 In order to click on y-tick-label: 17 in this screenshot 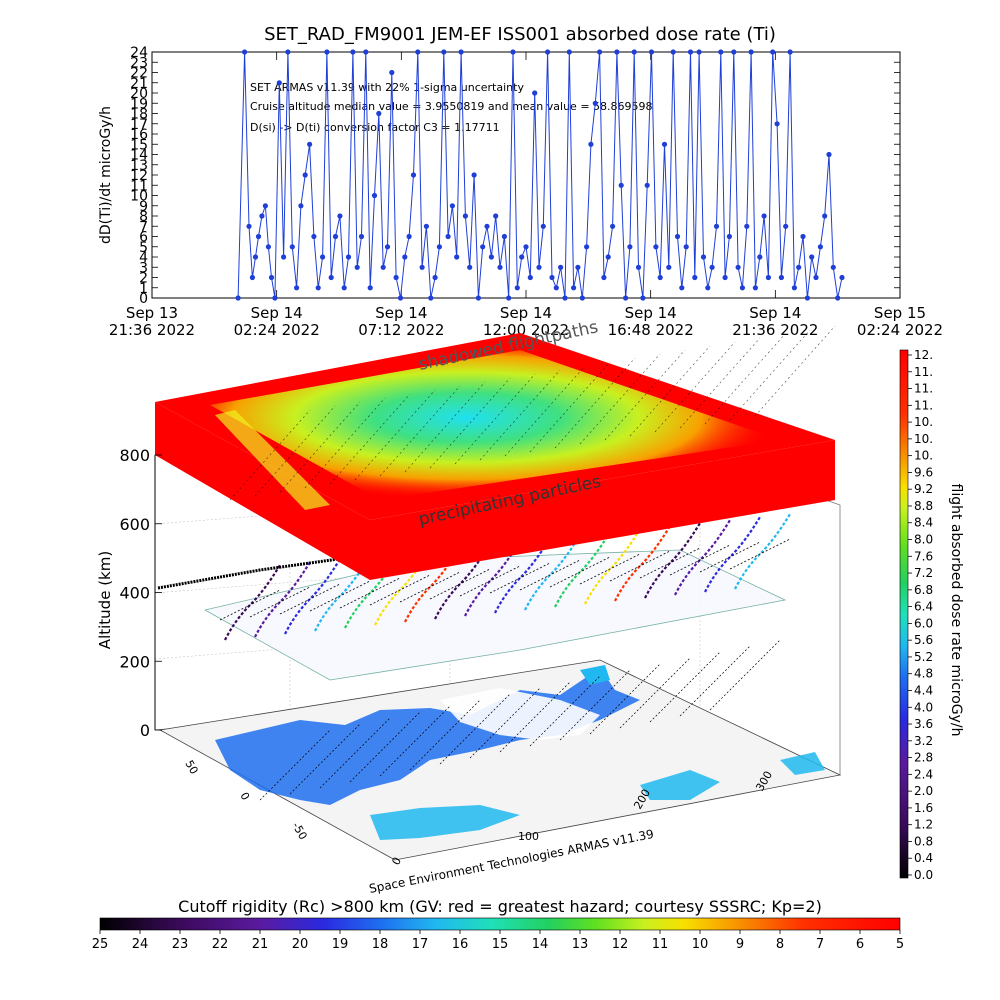, I will do `click(139, 125)`.